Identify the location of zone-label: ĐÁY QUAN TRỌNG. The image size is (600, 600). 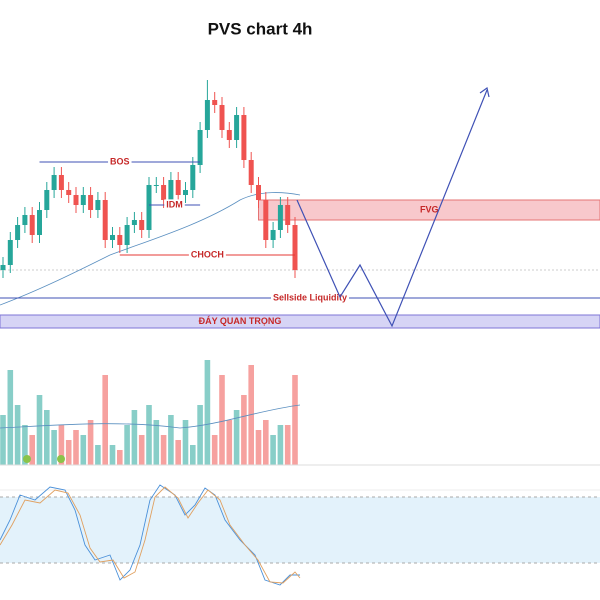
(240, 321).